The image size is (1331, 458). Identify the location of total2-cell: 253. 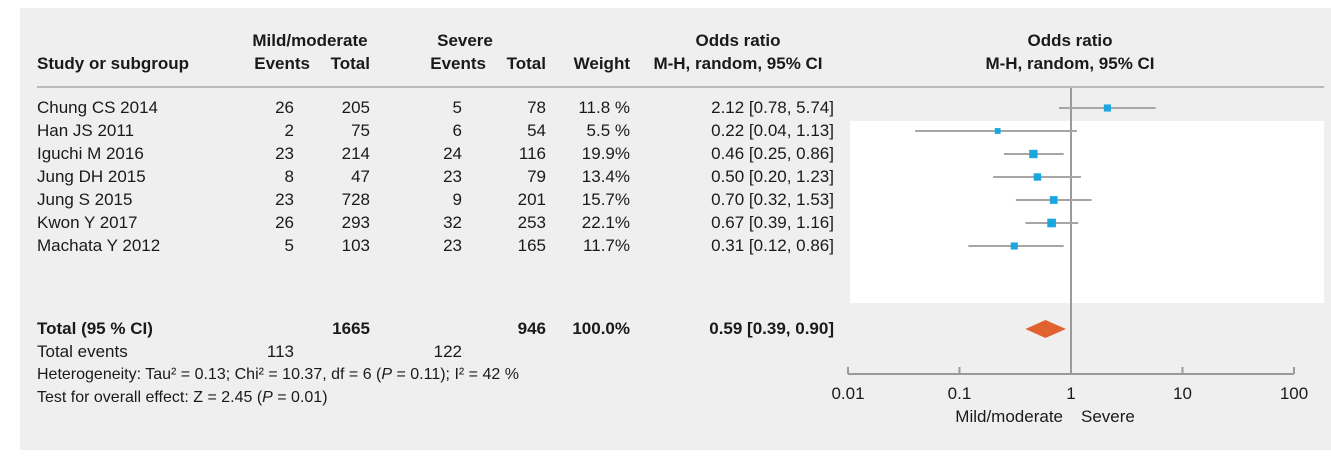
(531, 222).